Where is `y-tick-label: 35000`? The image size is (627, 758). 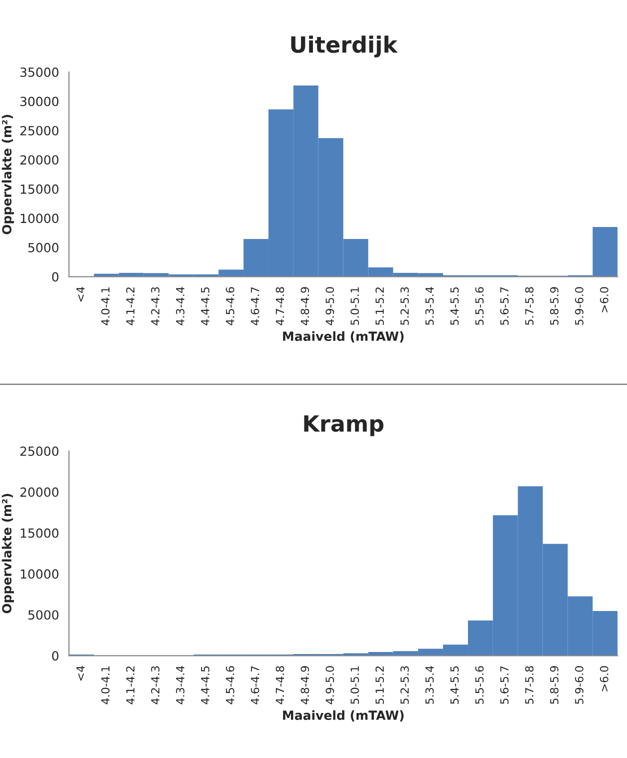 y-tick-label: 35000 is located at coordinates (39, 72).